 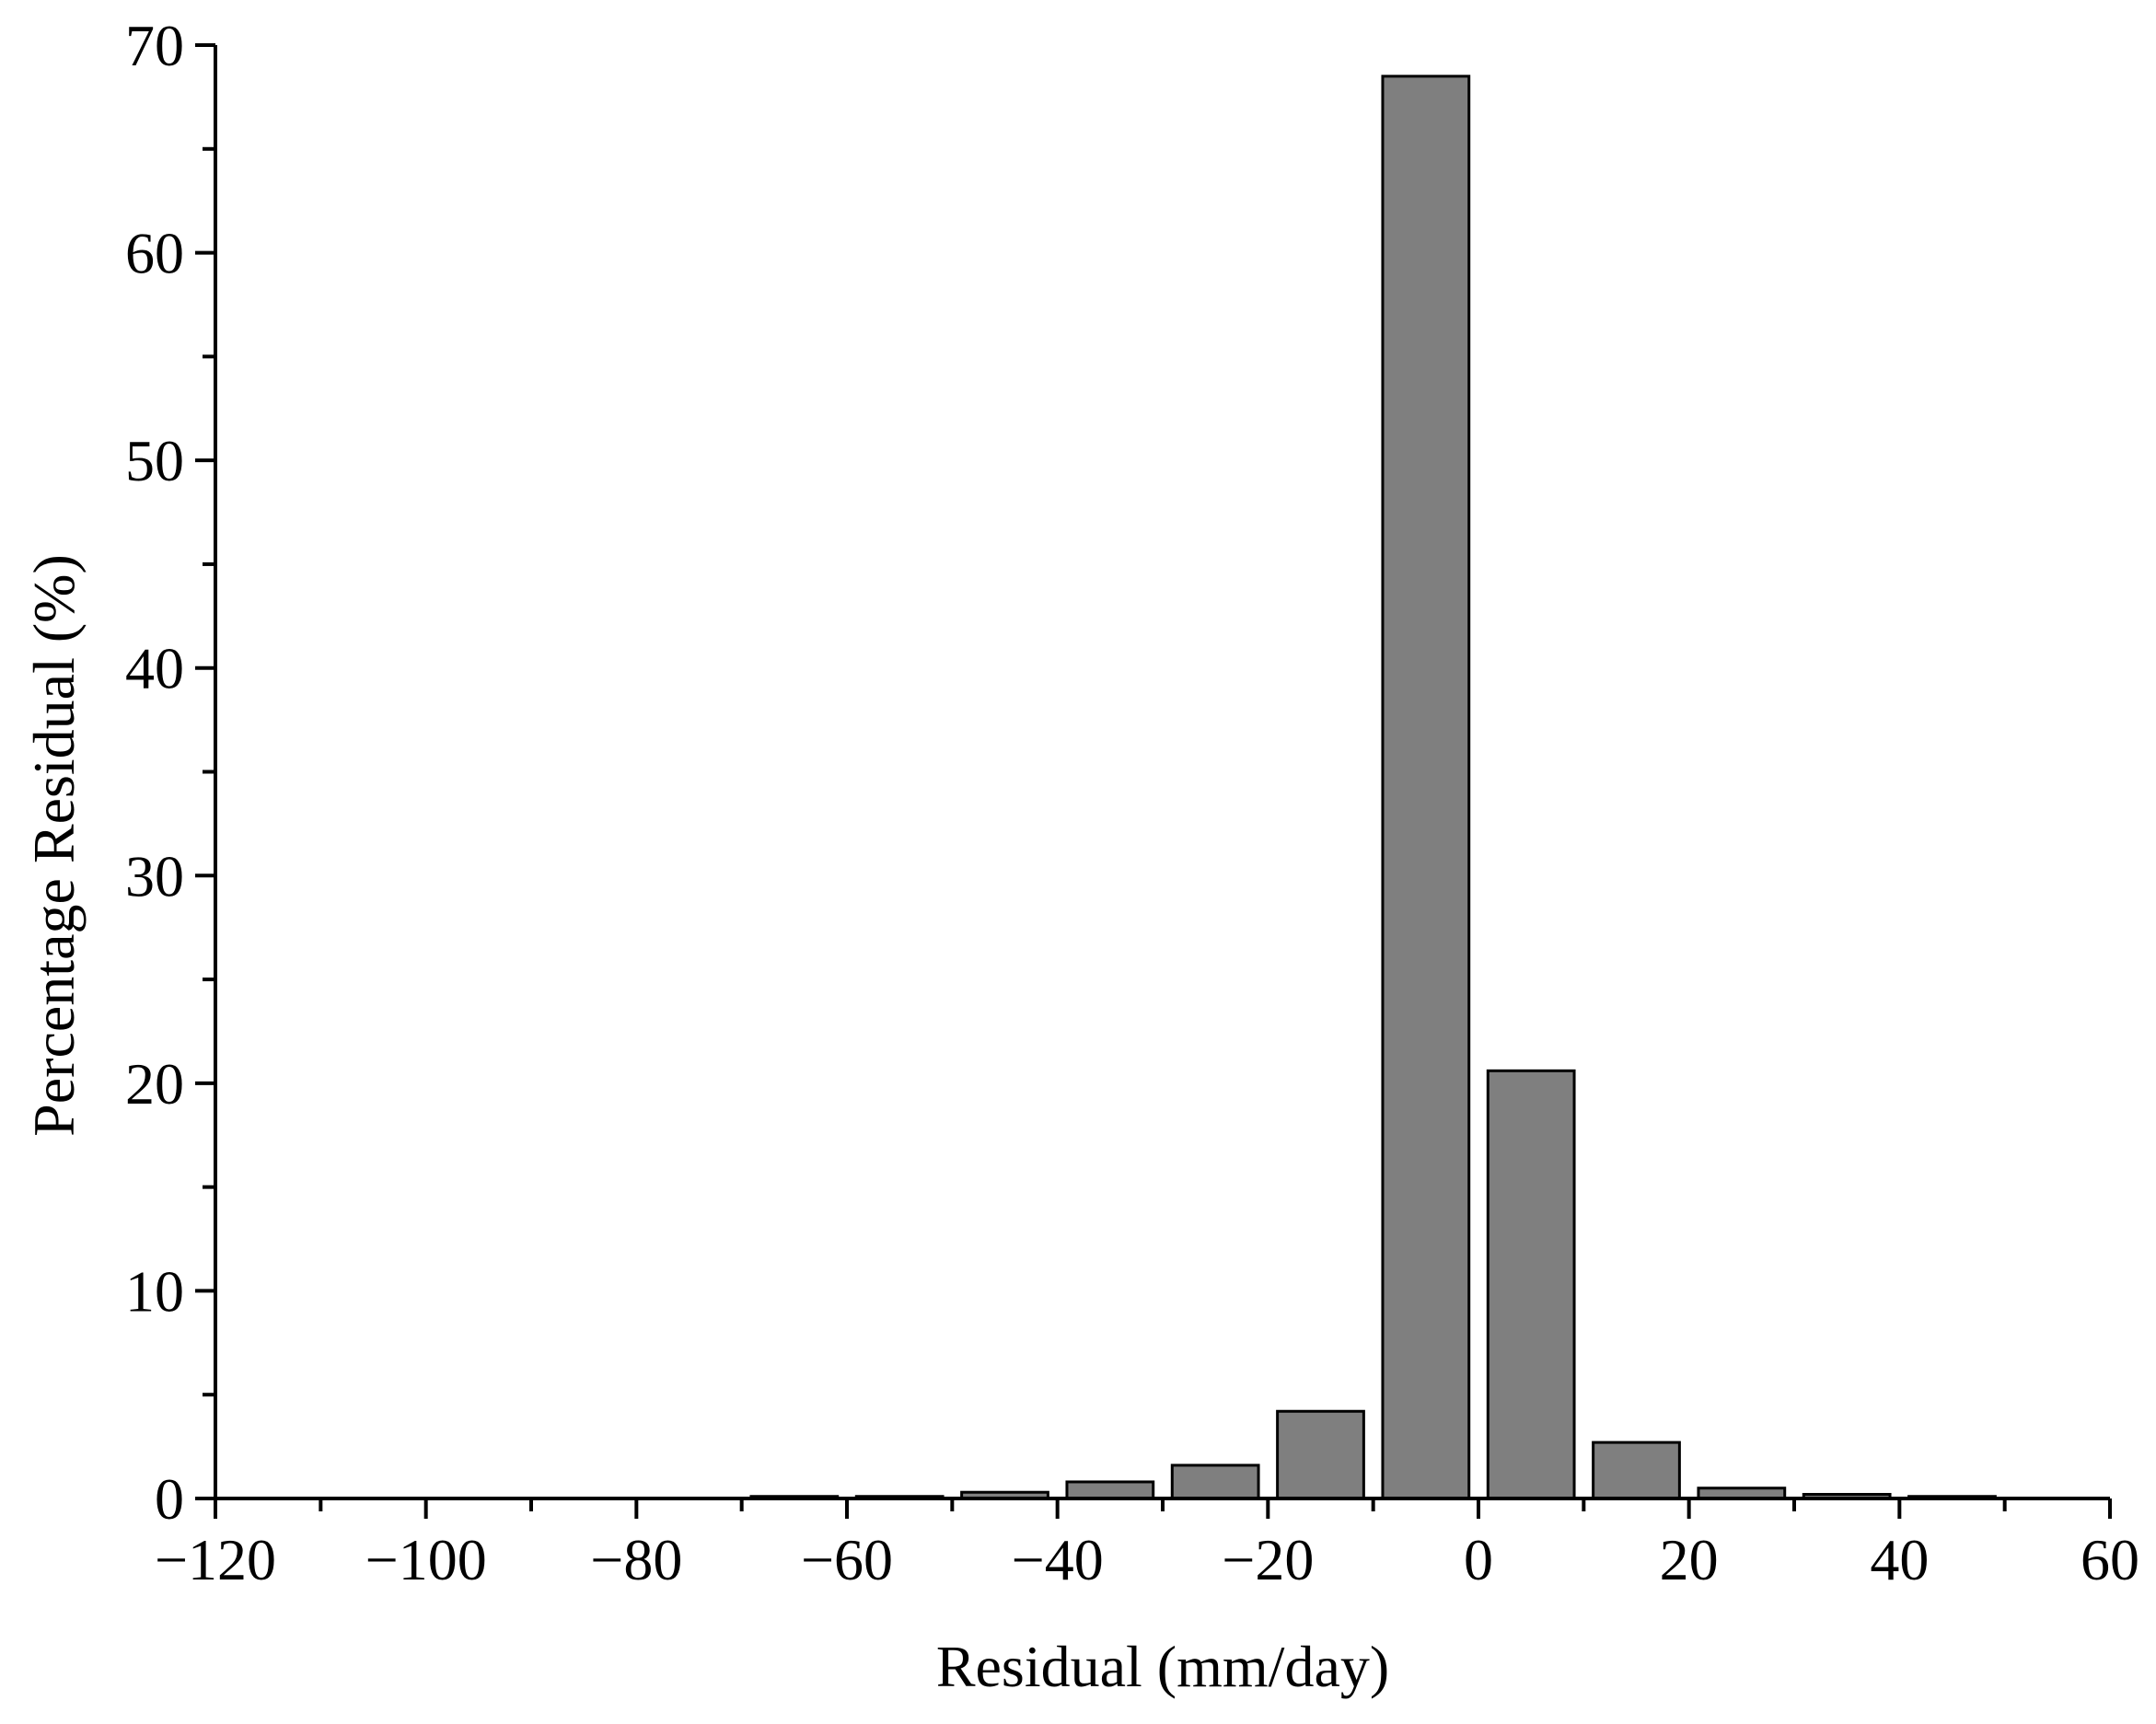 I want to click on y-tick-label: 10, so click(x=154, y=1291).